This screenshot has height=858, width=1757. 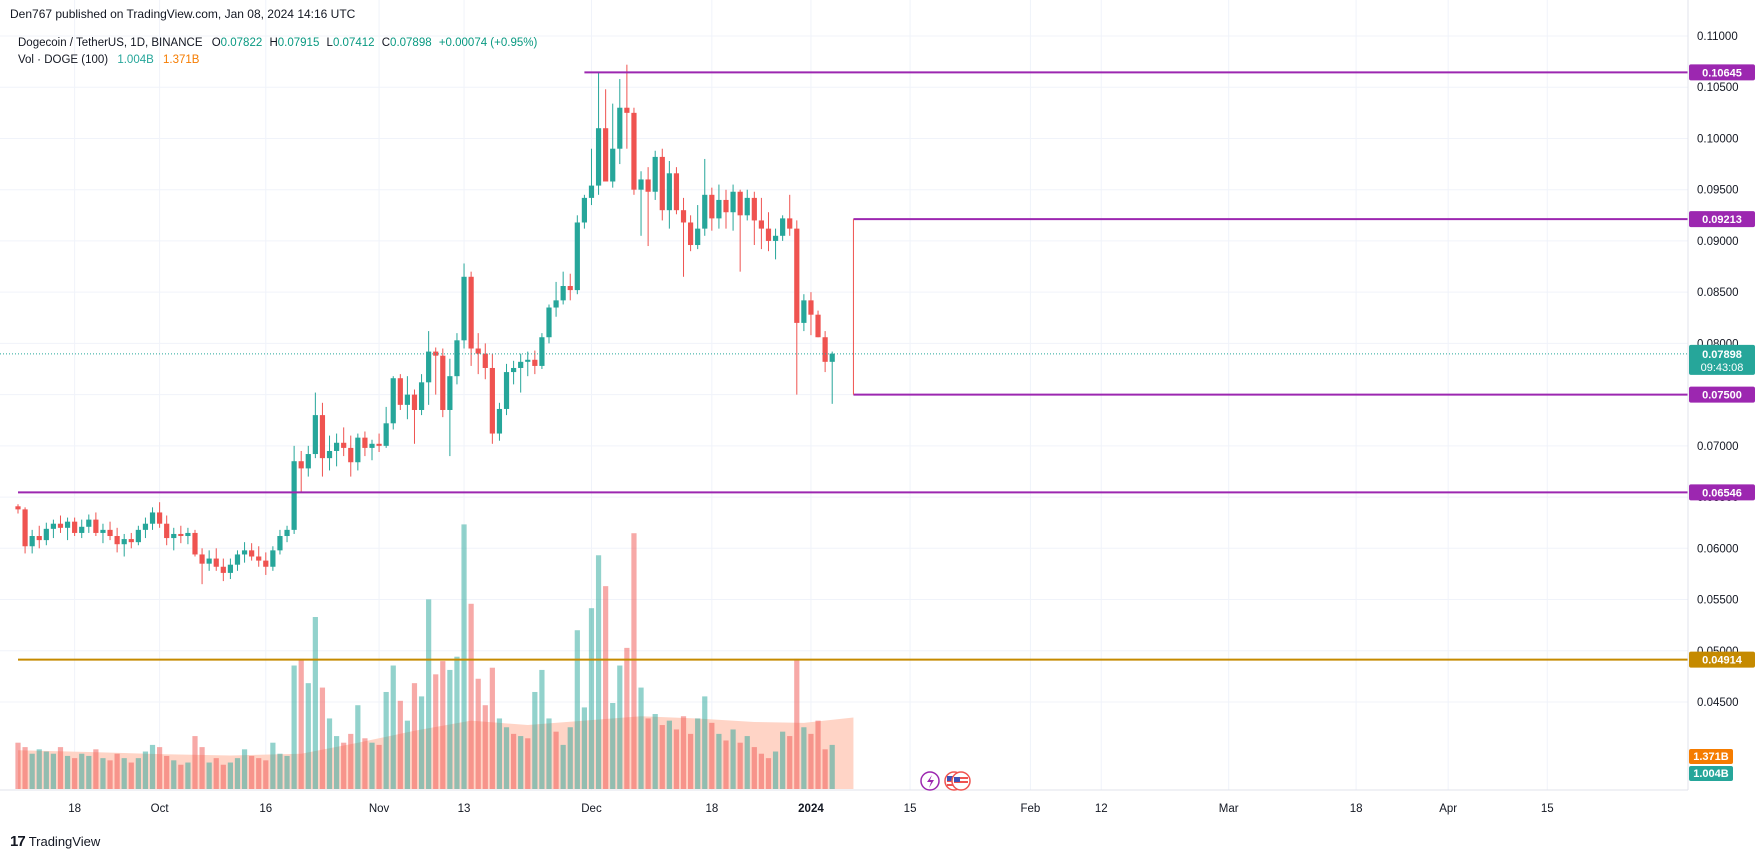 What do you see at coordinates (1718, 447) in the screenshot?
I see `price-tick-label: 0.07000` at bounding box center [1718, 447].